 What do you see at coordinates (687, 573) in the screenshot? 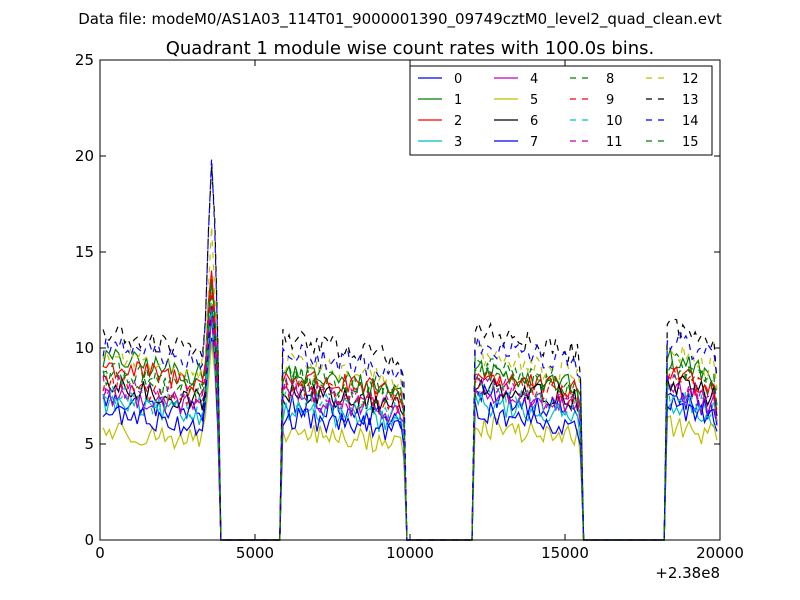
I see `x-offset-label: +2.38e8` at bounding box center [687, 573].